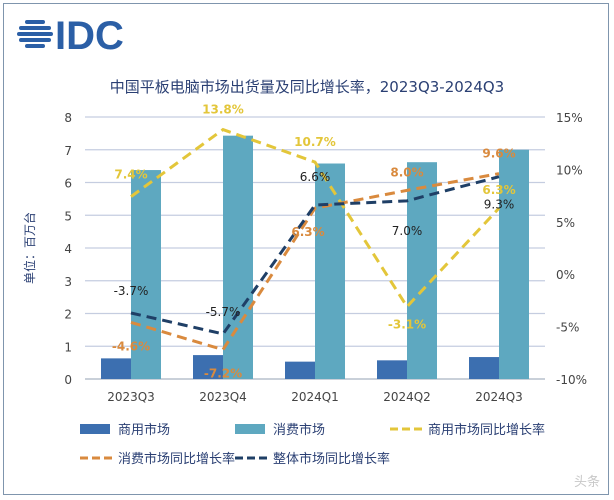 The width and height of the screenshot is (614, 500). I want to click on x-tick-label: 2023Q4, so click(223, 397).